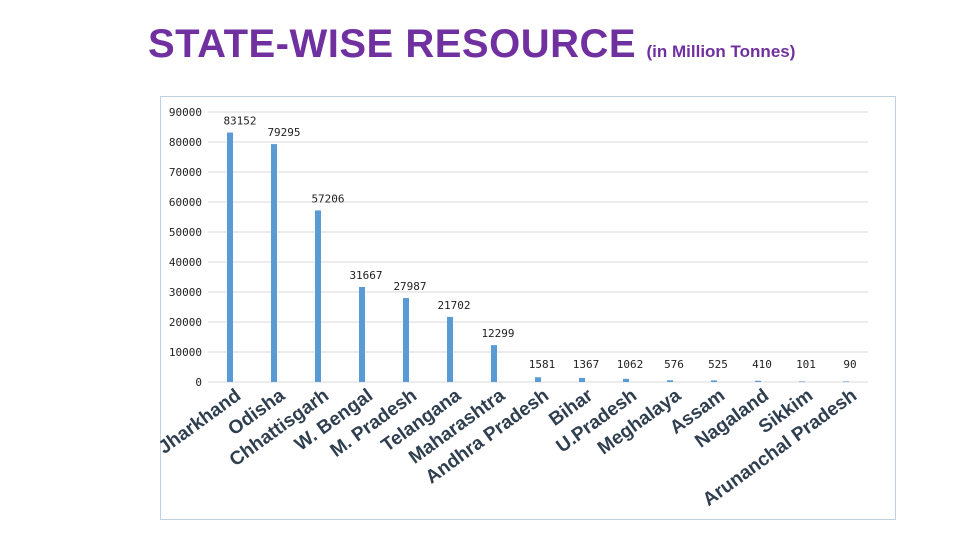 This screenshot has width=960, height=540. I want to click on data-label: 1581, so click(542, 364).